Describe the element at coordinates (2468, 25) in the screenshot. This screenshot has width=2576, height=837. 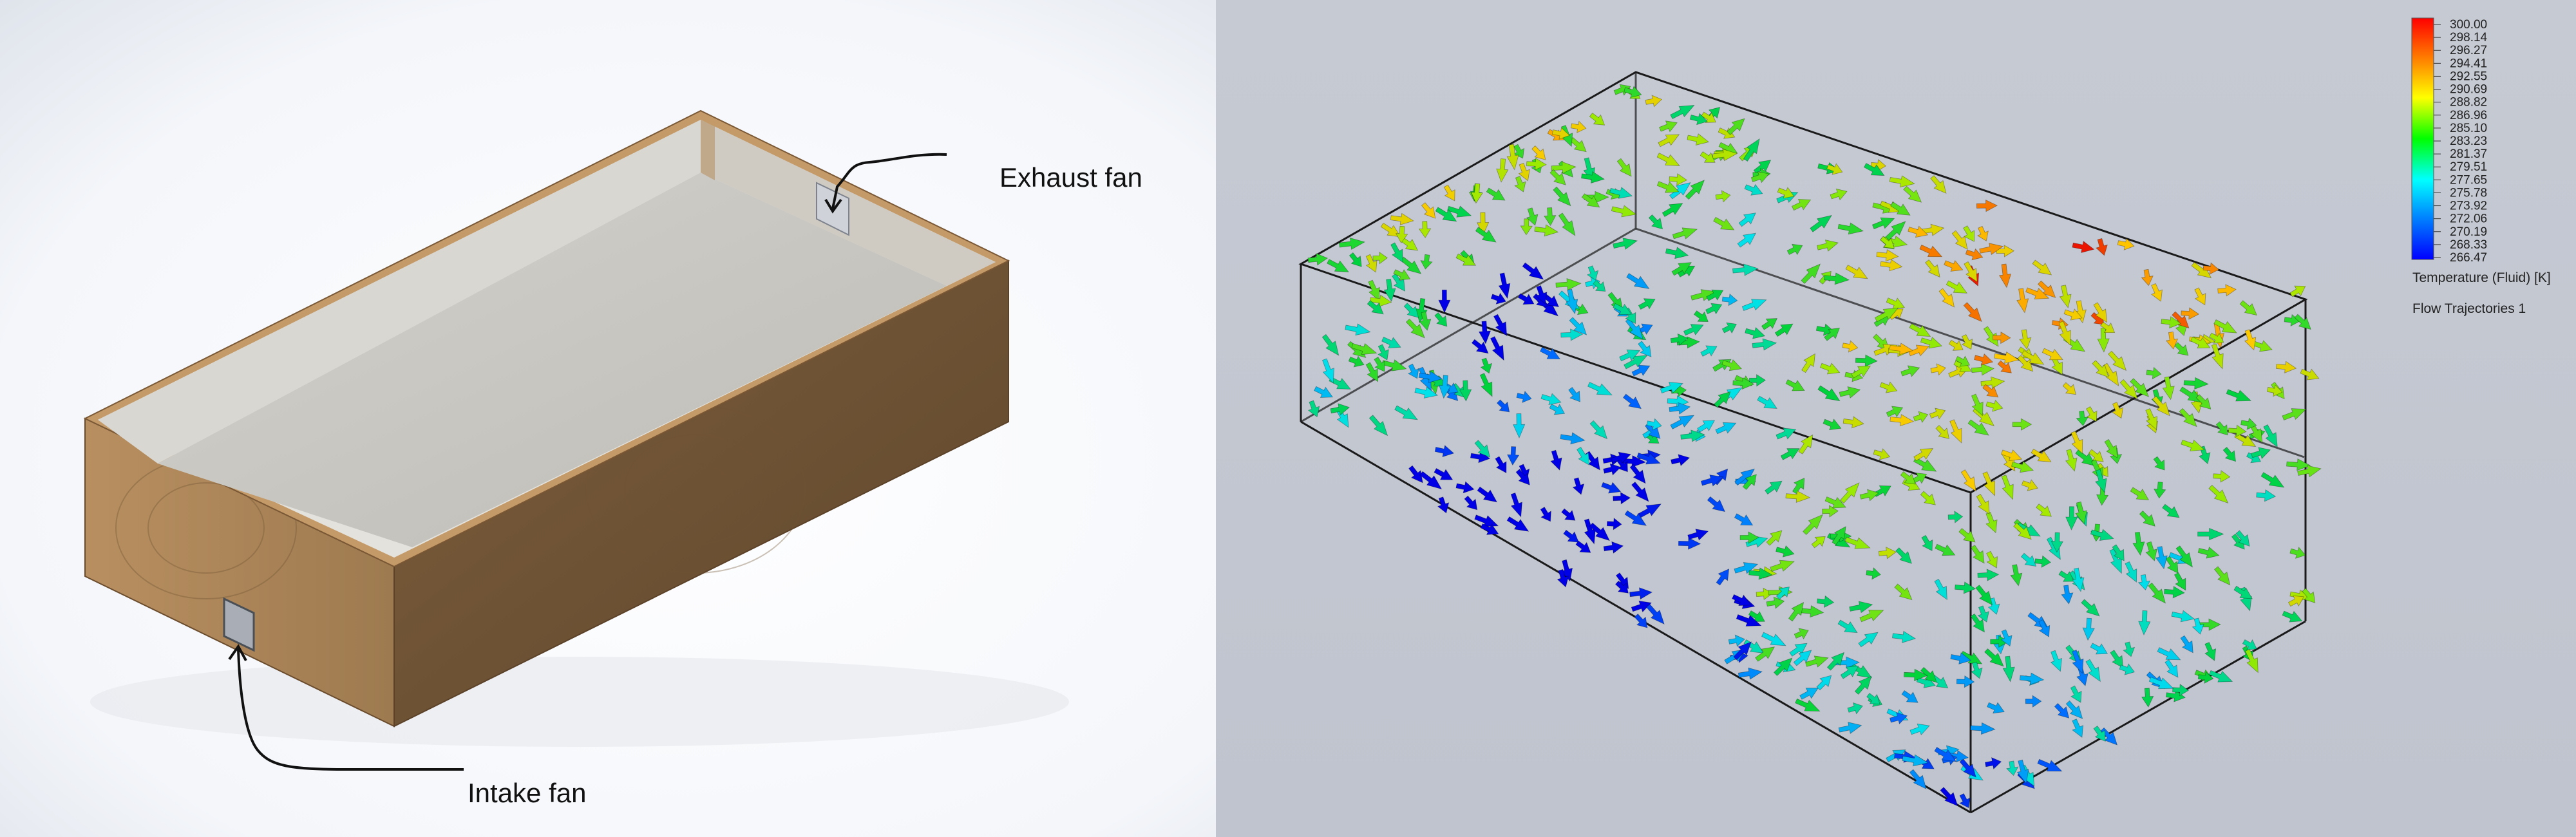
I see `legend-tick-label: 300.00` at that location.